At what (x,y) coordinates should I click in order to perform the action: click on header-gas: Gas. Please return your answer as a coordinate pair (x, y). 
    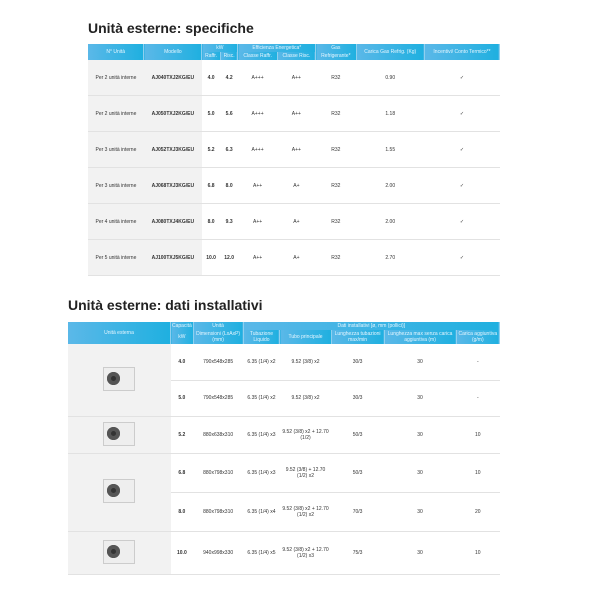
    Looking at the image, I should click on (336, 48).